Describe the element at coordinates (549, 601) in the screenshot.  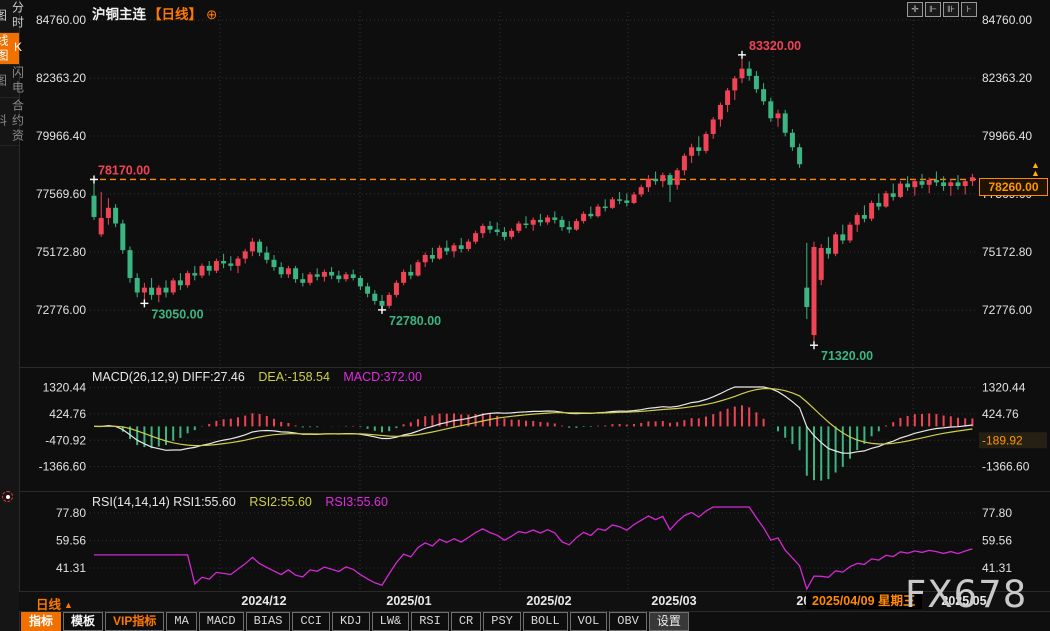
I see `xaxis-tick-label: 2025/02` at that location.